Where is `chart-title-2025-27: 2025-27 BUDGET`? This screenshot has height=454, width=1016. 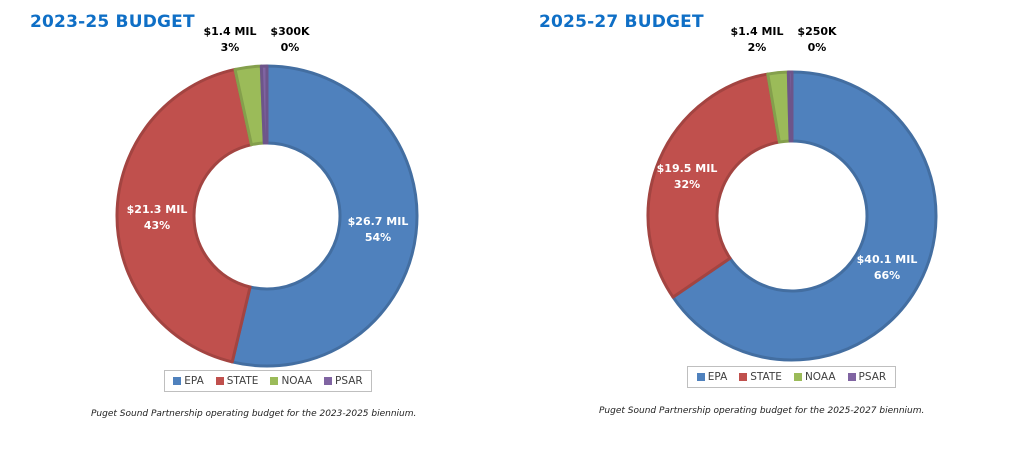
chart-title-2025-27: 2025-27 BUDGET is located at coordinates (621, 22).